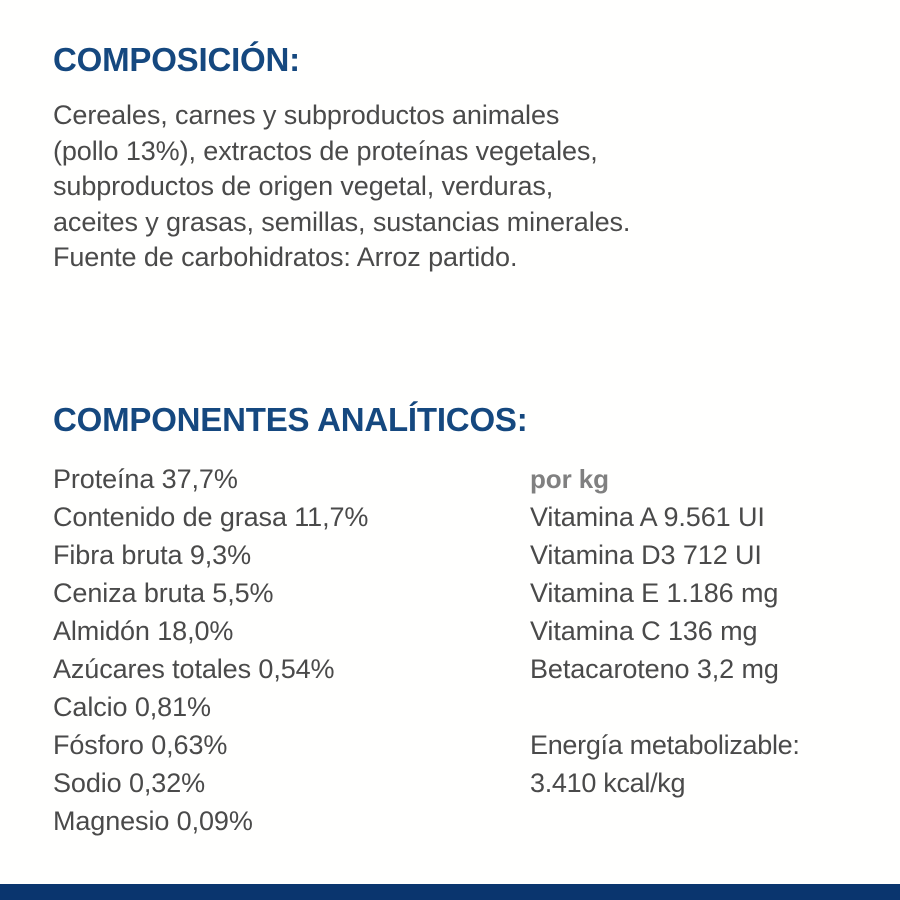 The width and height of the screenshot is (900, 900). Describe the element at coordinates (646, 555) in the screenshot. I see `vitamin-row: Vitamina D3 712 UI` at that location.